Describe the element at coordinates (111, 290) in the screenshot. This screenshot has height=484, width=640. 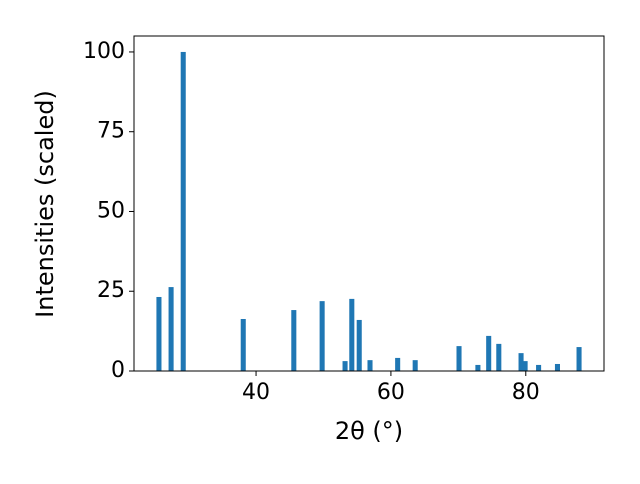
I see `y-tick-label: 25` at that location.